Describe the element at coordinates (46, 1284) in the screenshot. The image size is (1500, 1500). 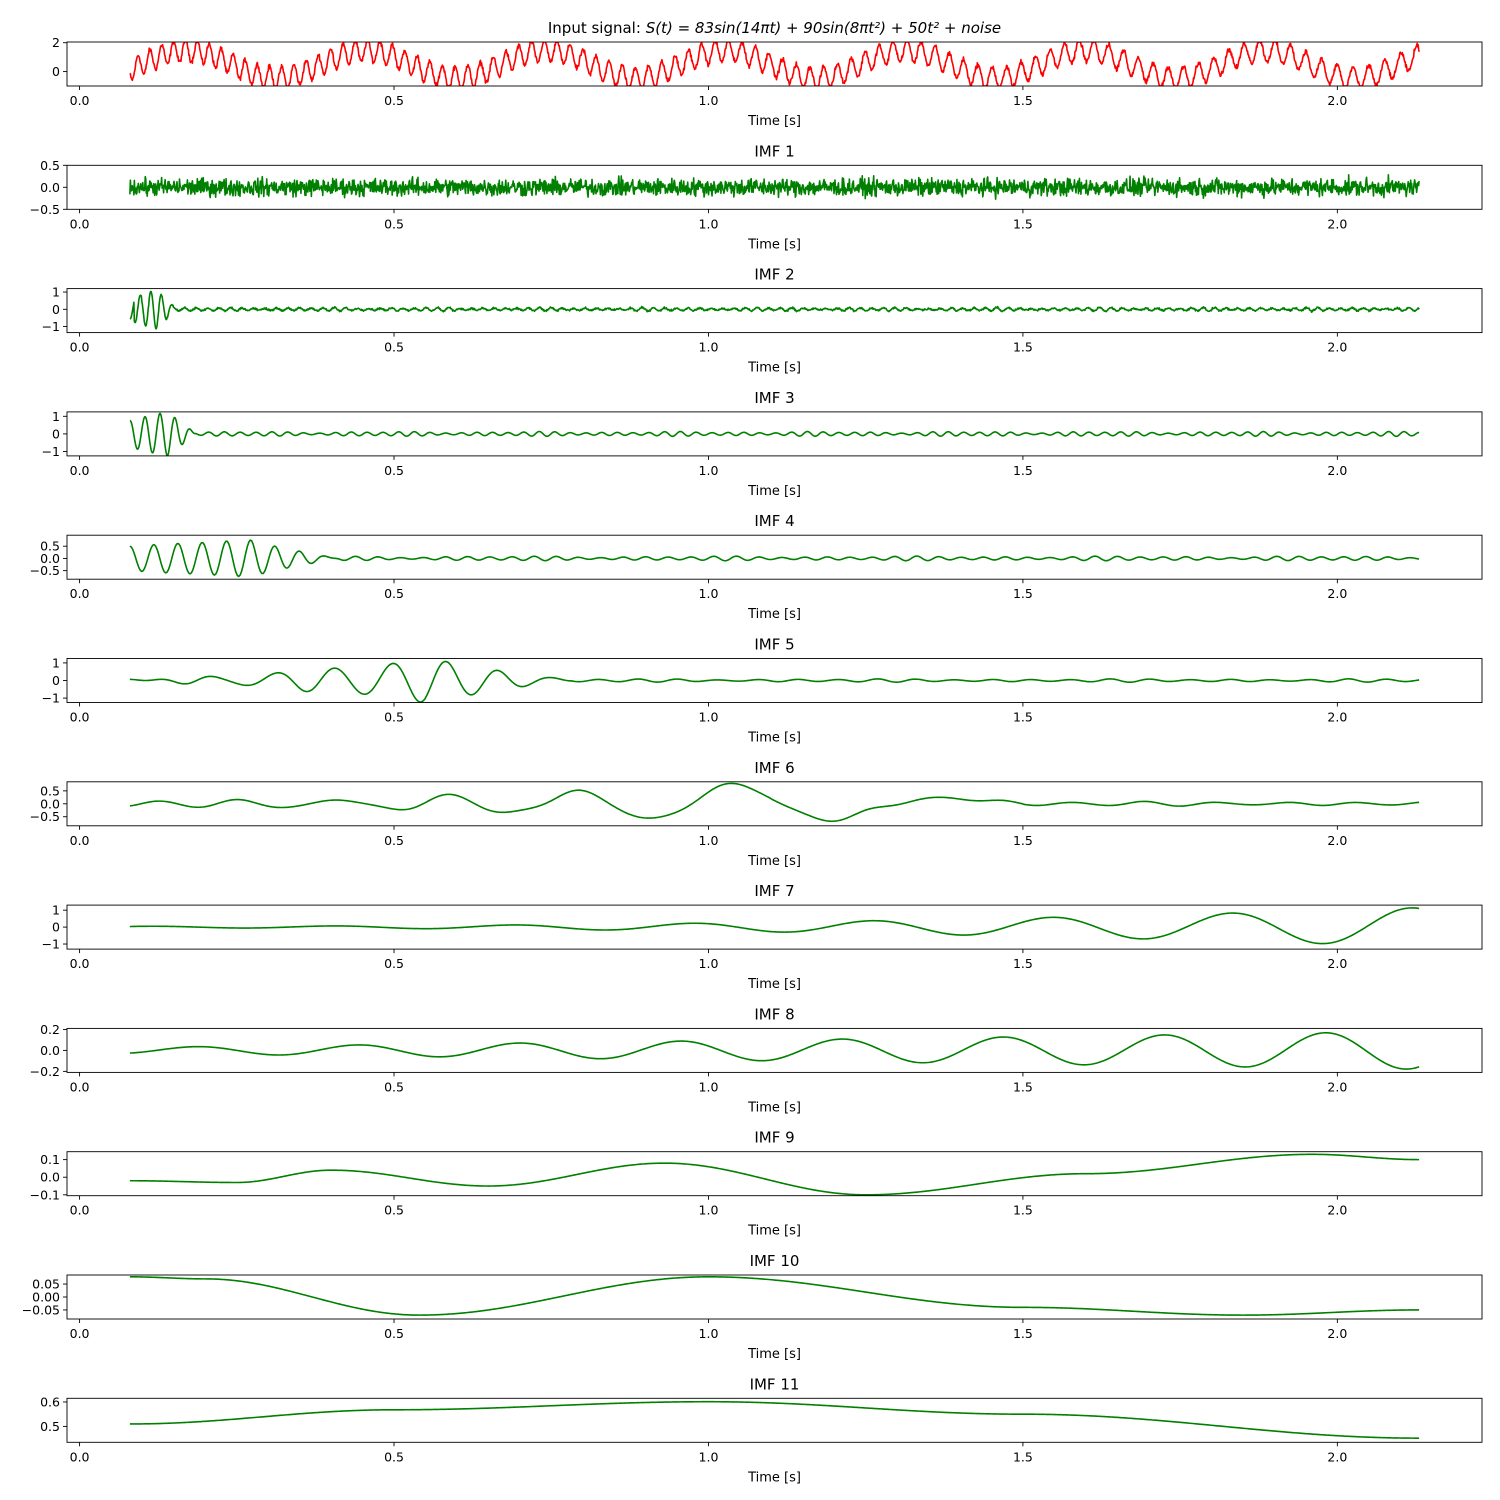
I see `y-tick-label: 0.05` at that location.